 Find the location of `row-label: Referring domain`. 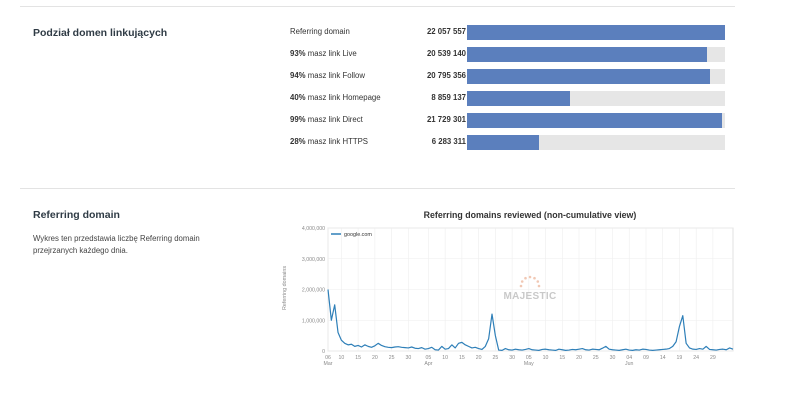

row-label: Referring domain is located at coordinates (320, 31).